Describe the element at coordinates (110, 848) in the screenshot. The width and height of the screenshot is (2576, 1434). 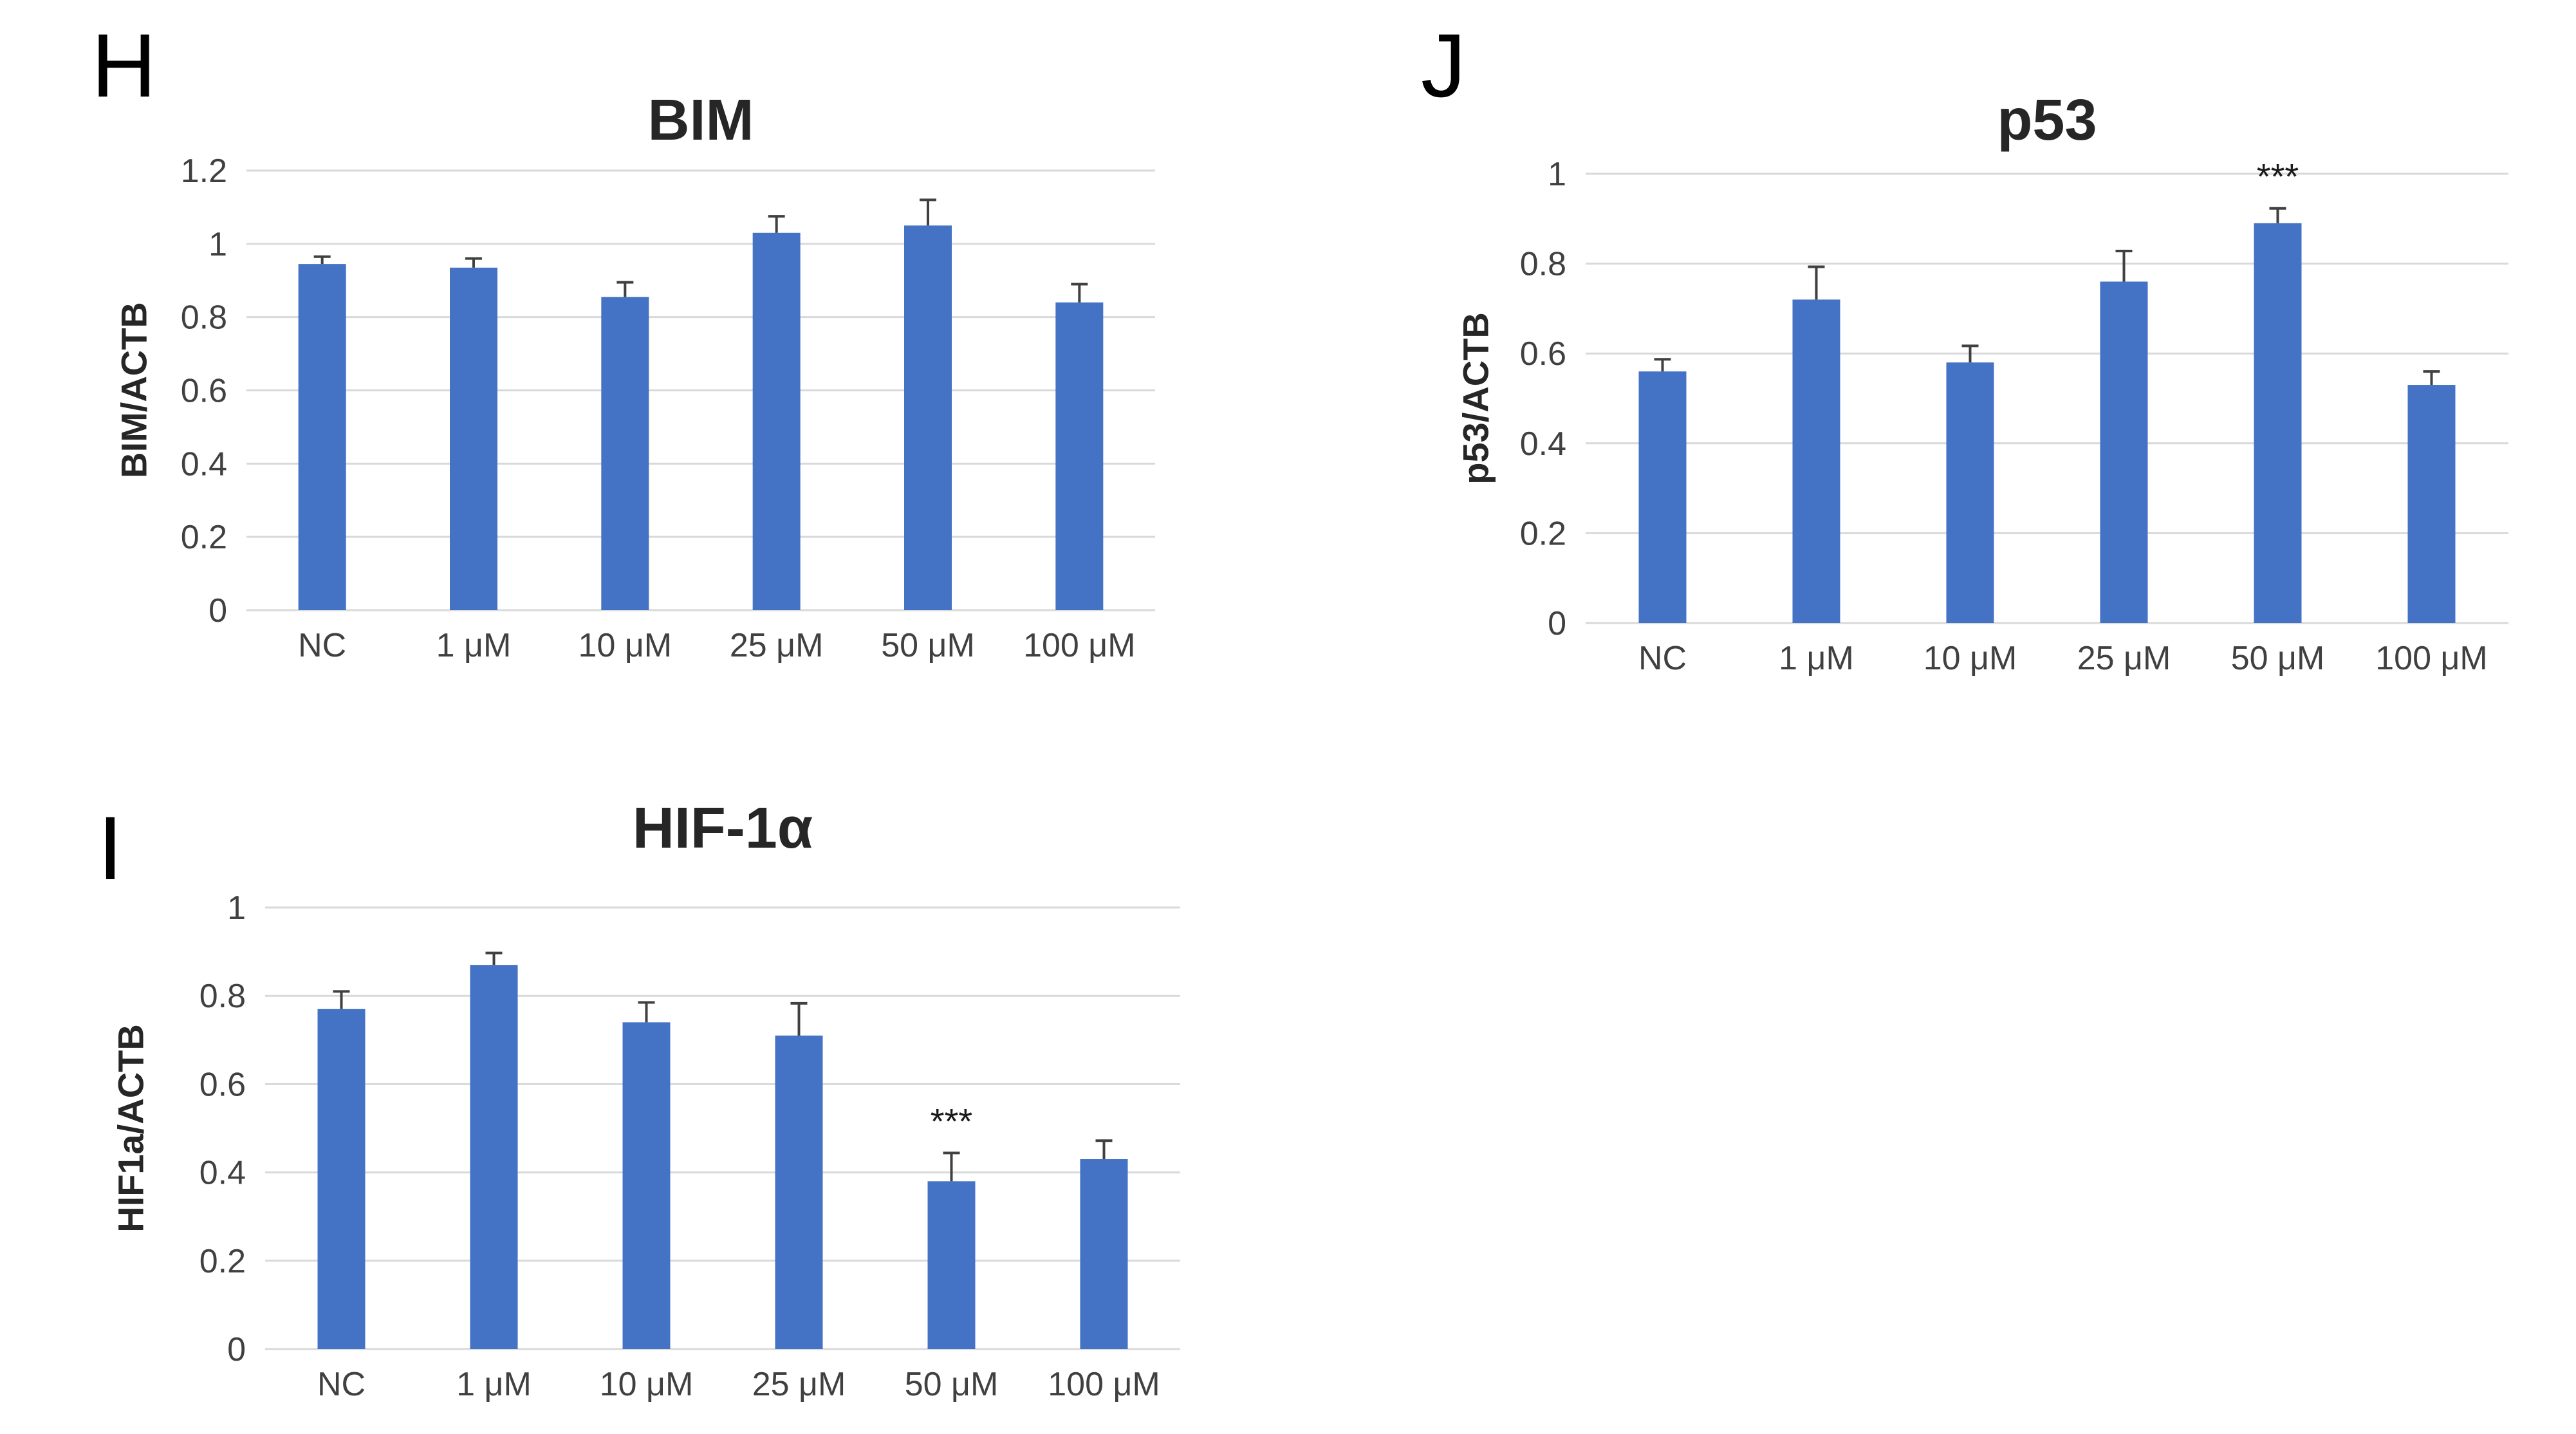
I see `panel-label-i: I` at that location.